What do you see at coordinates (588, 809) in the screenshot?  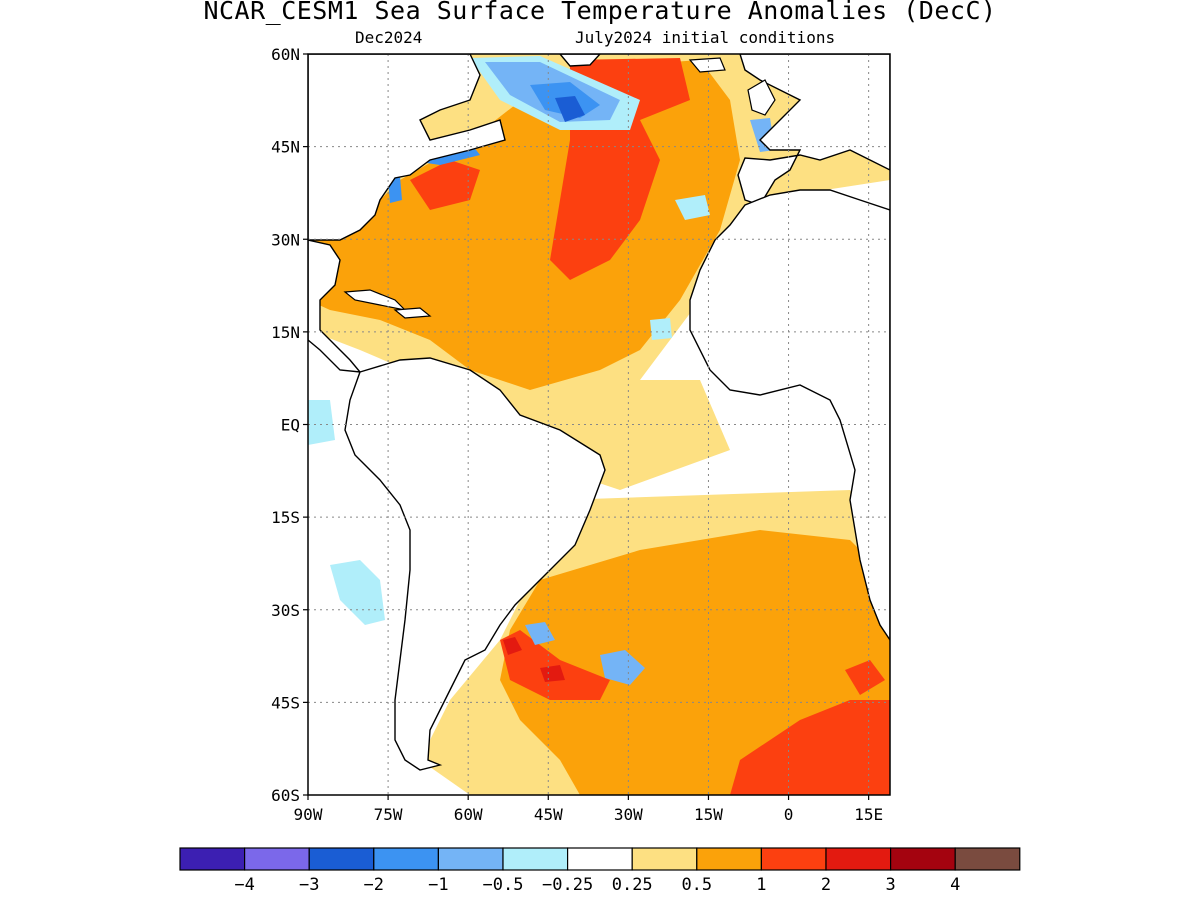 I see `lon-tick-labels: 90W 75W 60W 45W 30W 15W 0 15E` at bounding box center [588, 809].